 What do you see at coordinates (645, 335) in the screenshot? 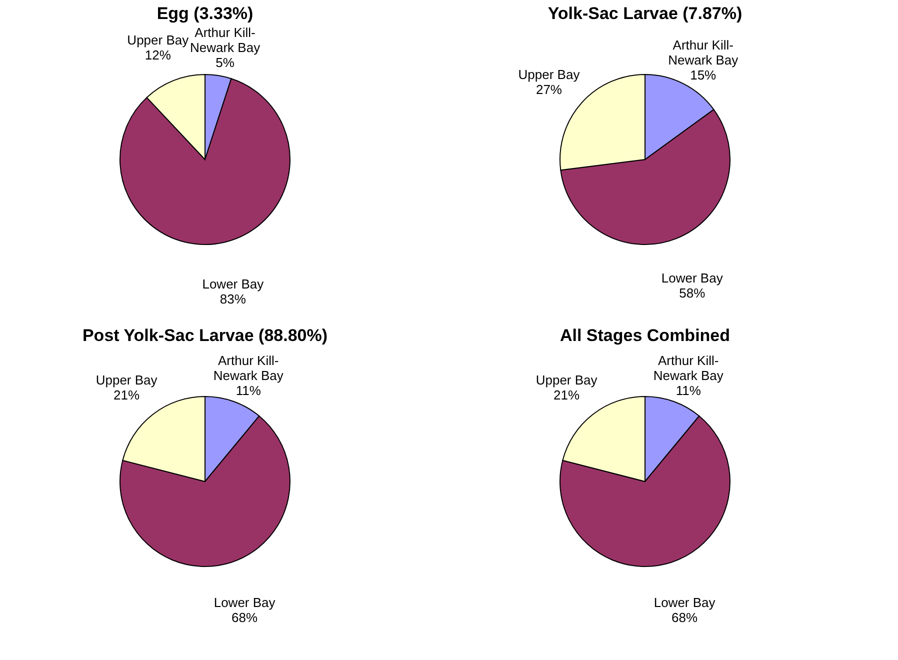
I see `chart-title: All Stages Combined` at bounding box center [645, 335].